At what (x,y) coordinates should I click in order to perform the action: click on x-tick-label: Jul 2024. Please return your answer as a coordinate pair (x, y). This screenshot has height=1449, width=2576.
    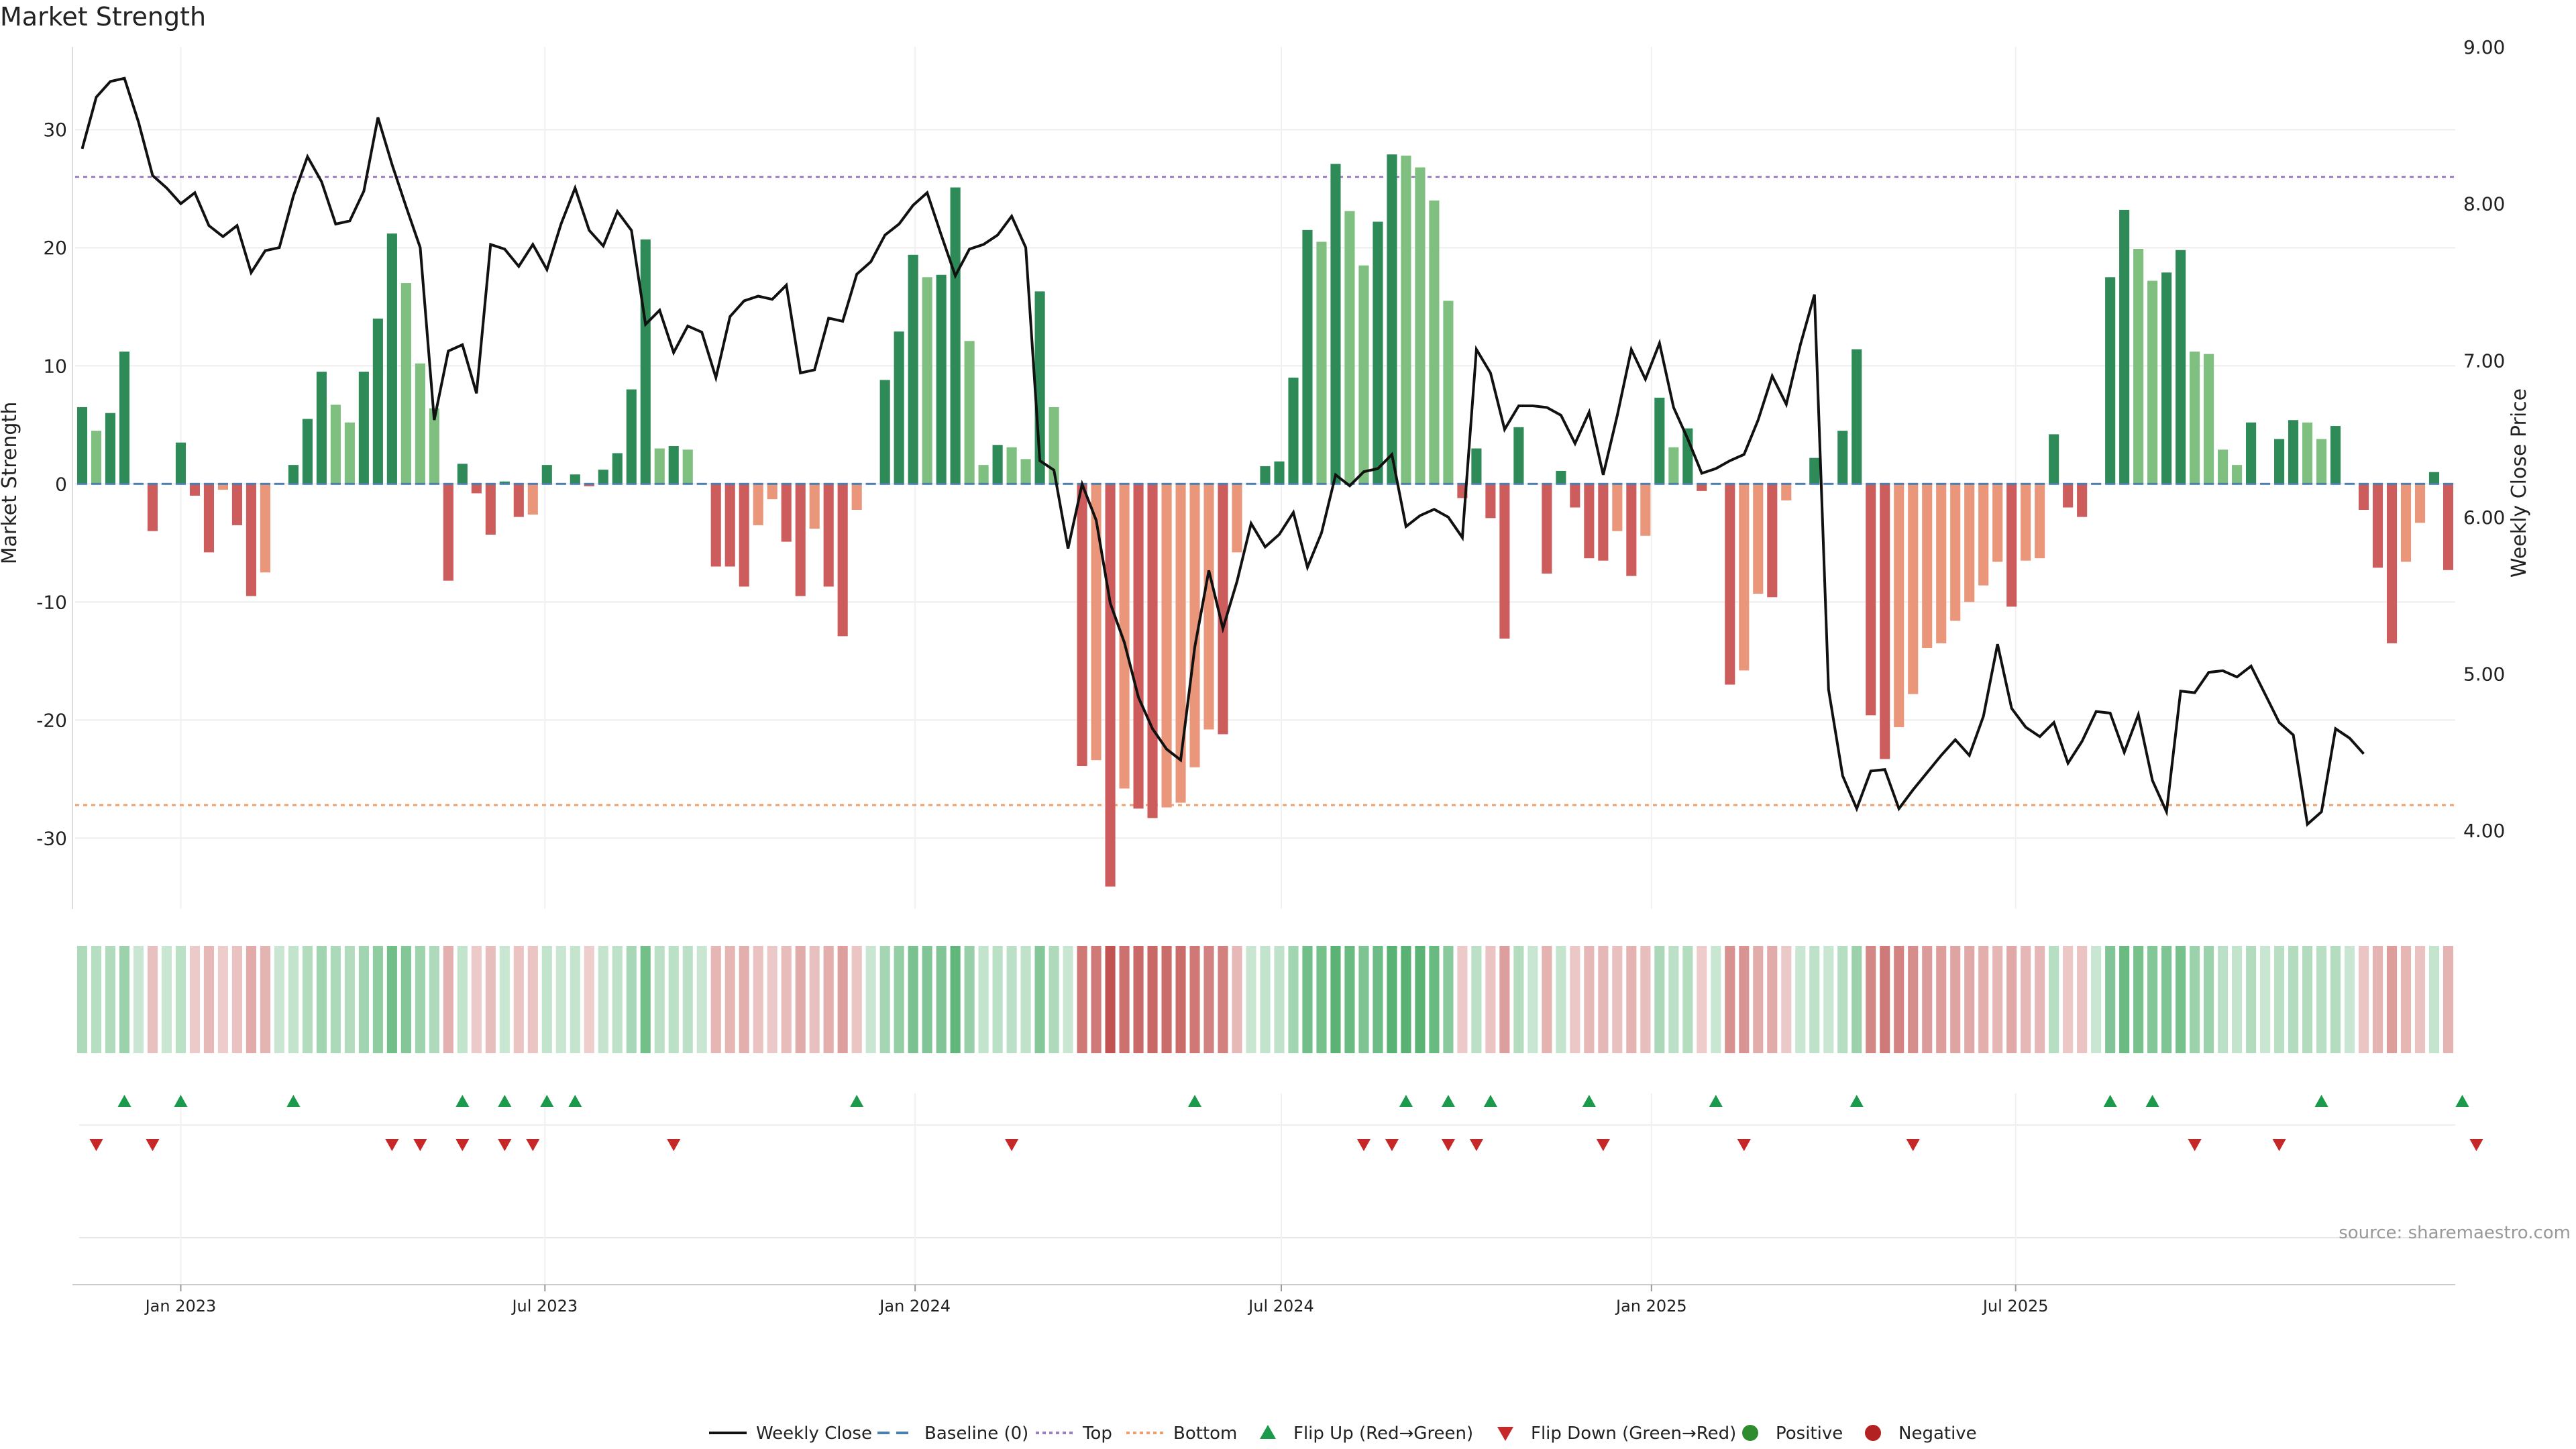
    Looking at the image, I should click on (1280, 1306).